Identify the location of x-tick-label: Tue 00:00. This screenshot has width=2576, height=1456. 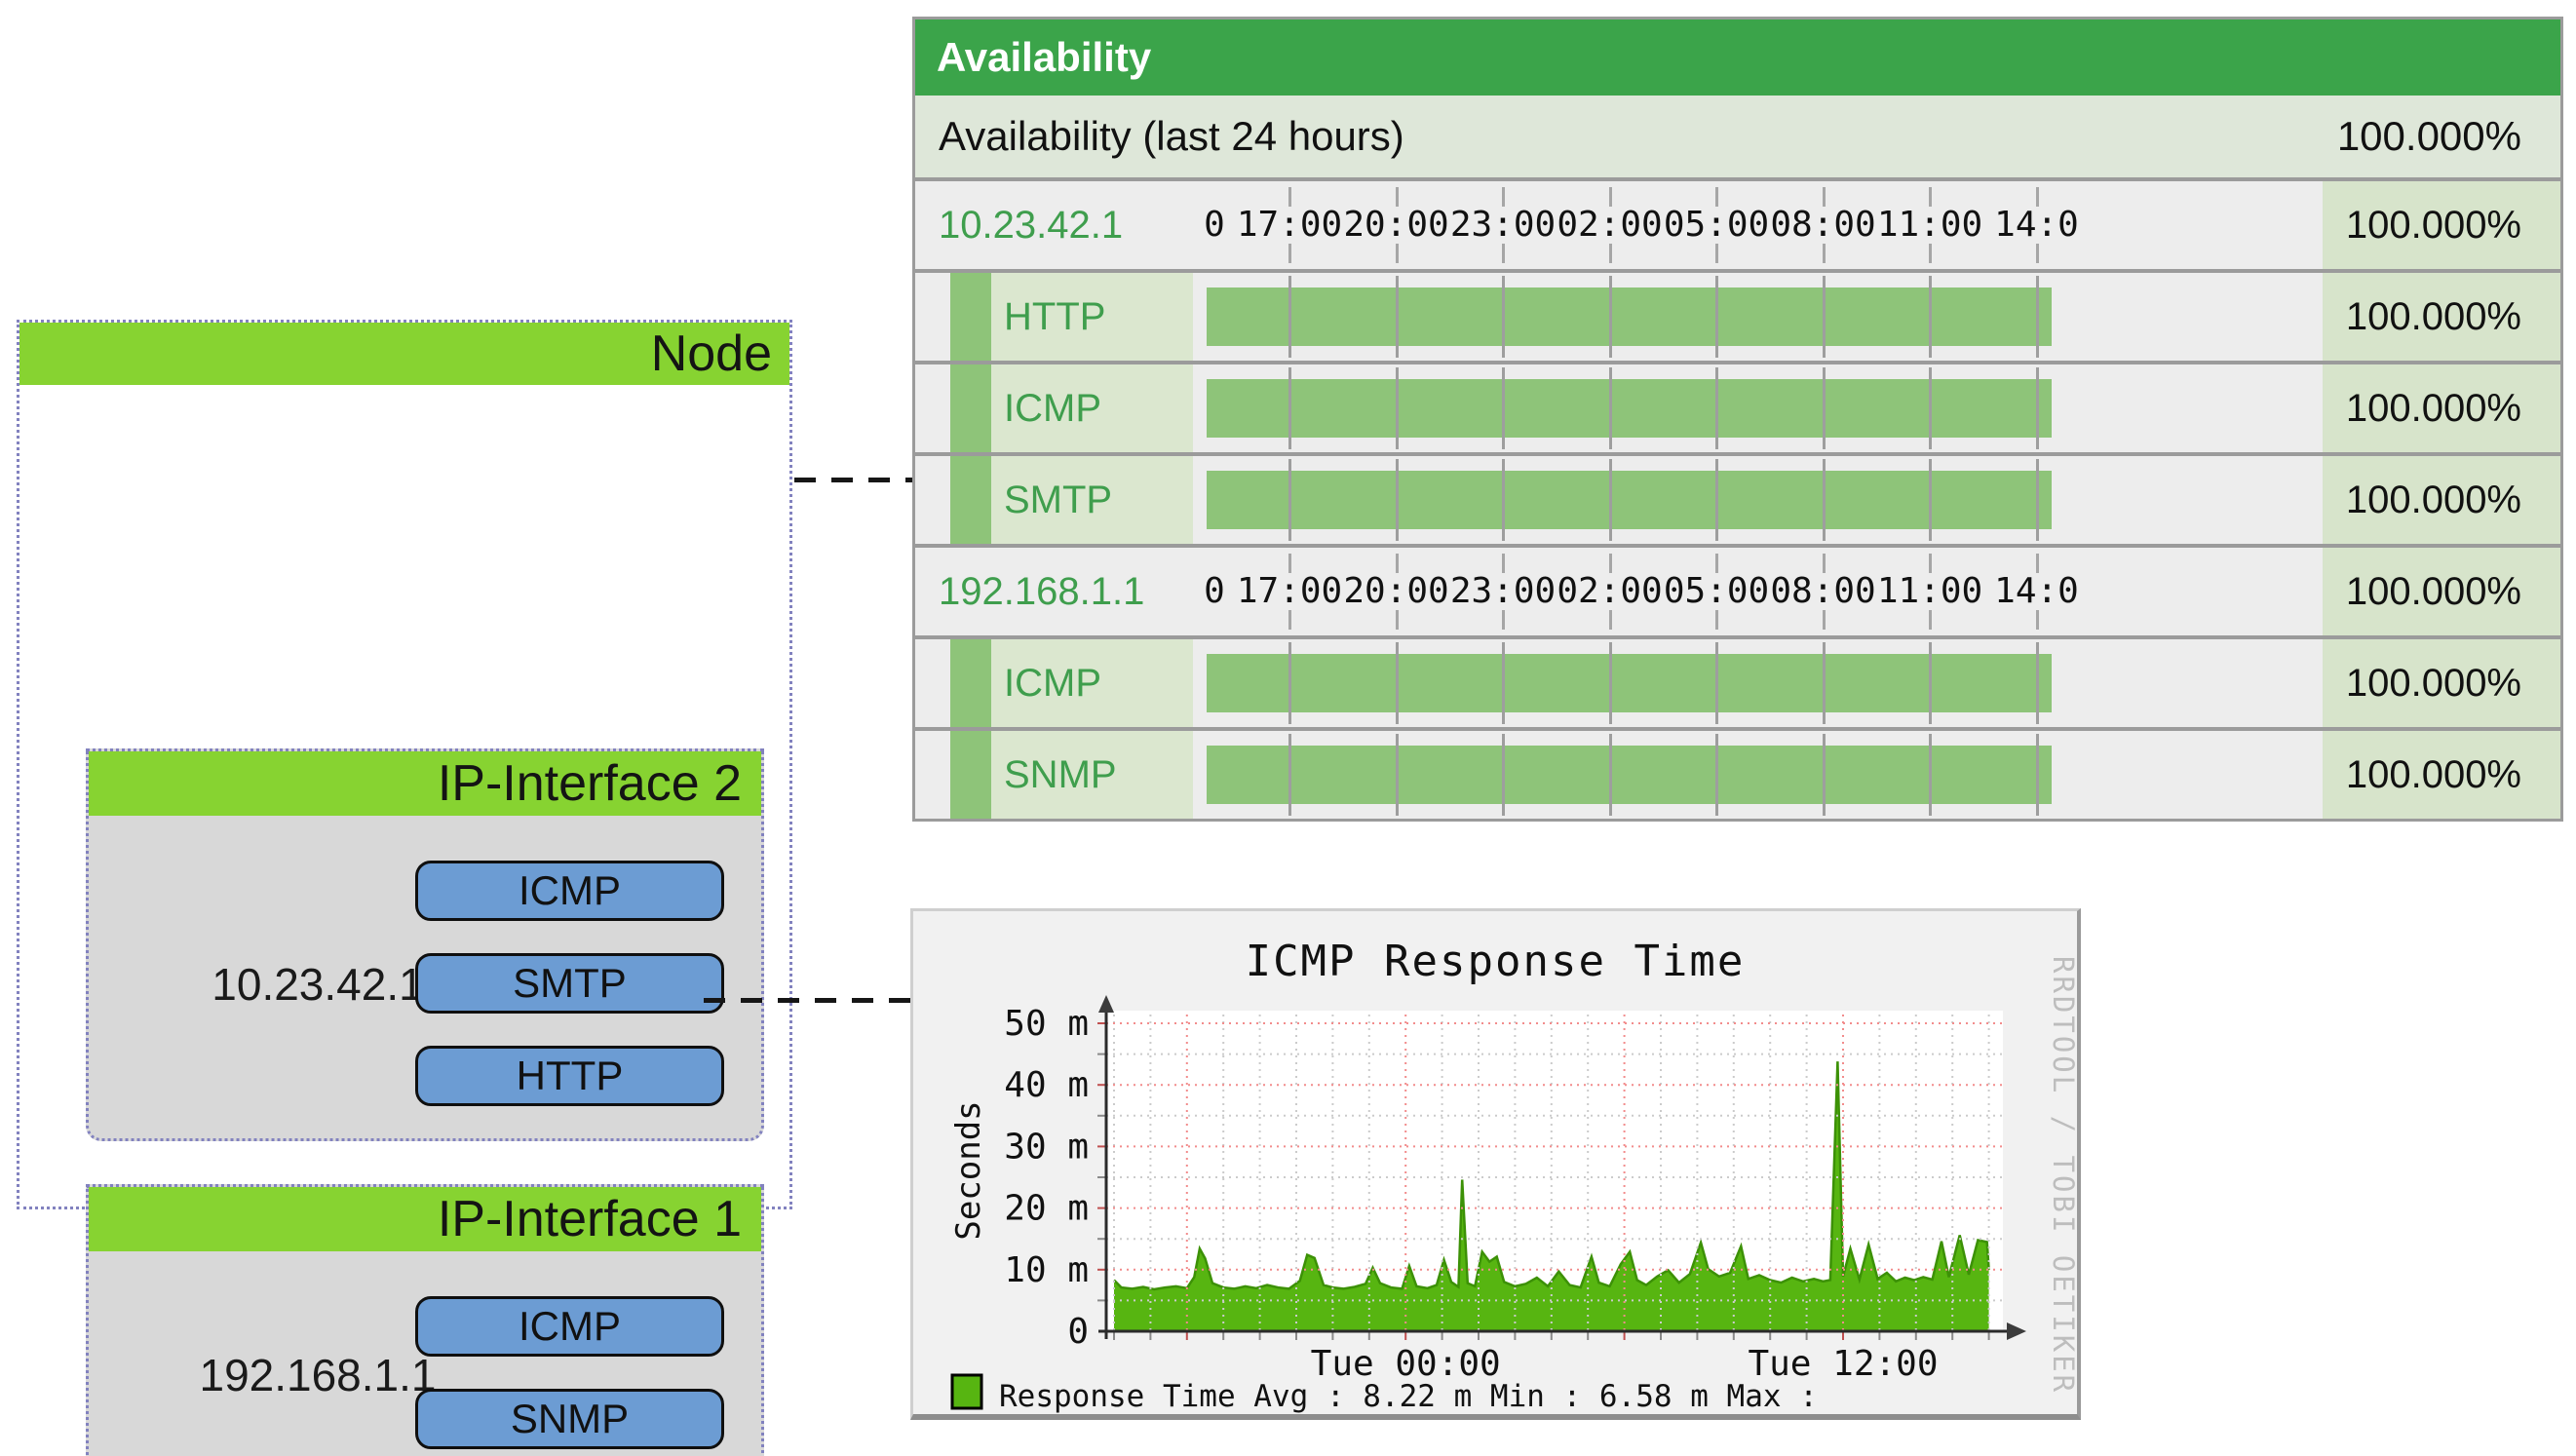
(1406, 1364).